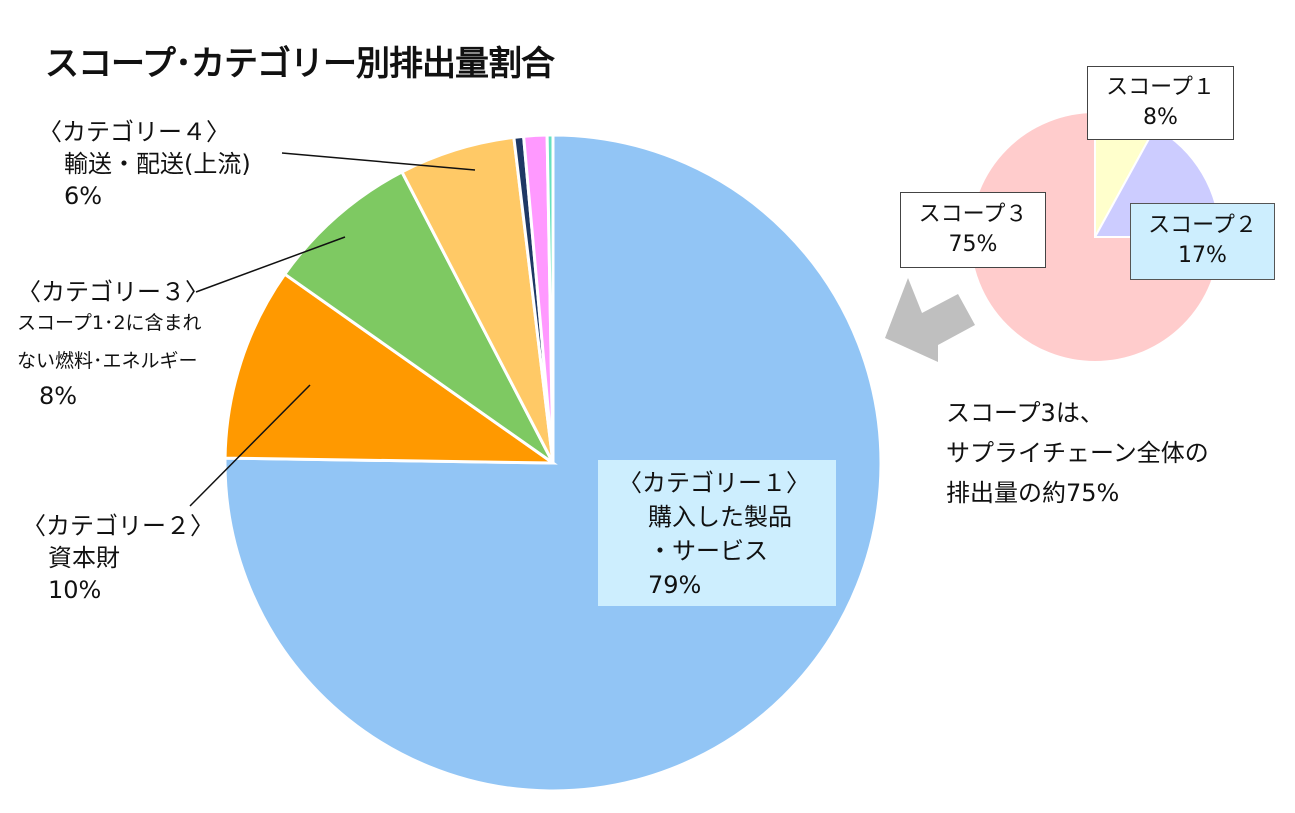  What do you see at coordinates (714, 483) in the screenshot?
I see `cat1-label-heading: 〈カテゴリー１〉` at bounding box center [714, 483].